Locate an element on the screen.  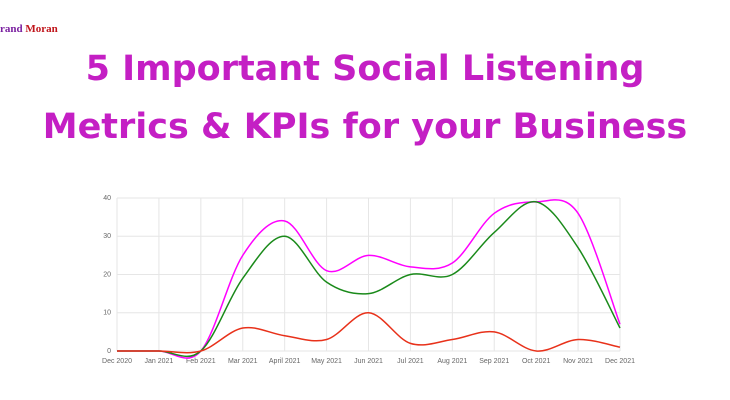
x-tick-label: April 2021 is located at coordinates (285, 361).